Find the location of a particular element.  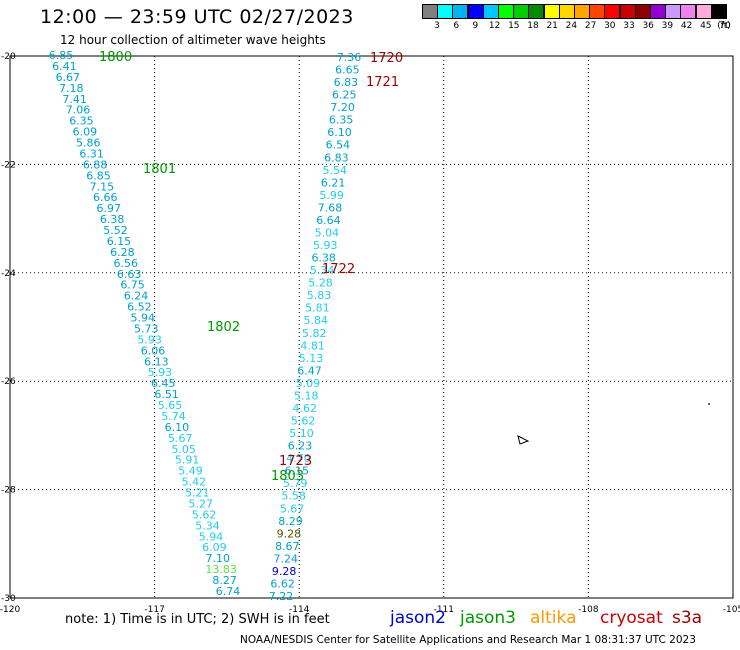

x-tick-label: -111 is located at coordinates (444, 610).